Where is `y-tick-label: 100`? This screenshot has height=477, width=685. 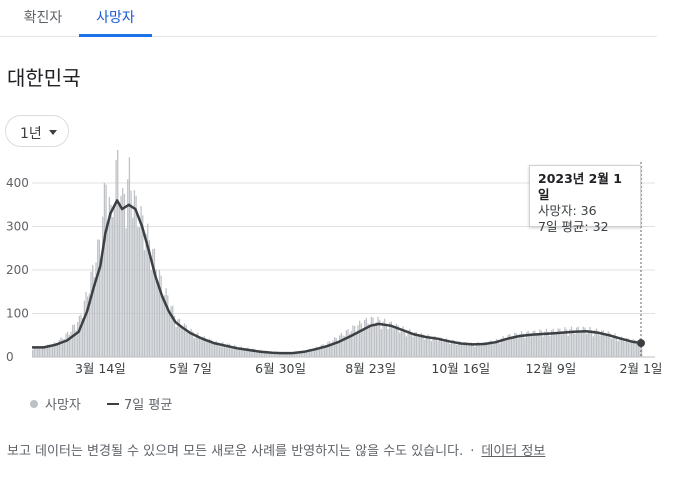 y-tick-label: 100 is located at coordinates (17, 314).